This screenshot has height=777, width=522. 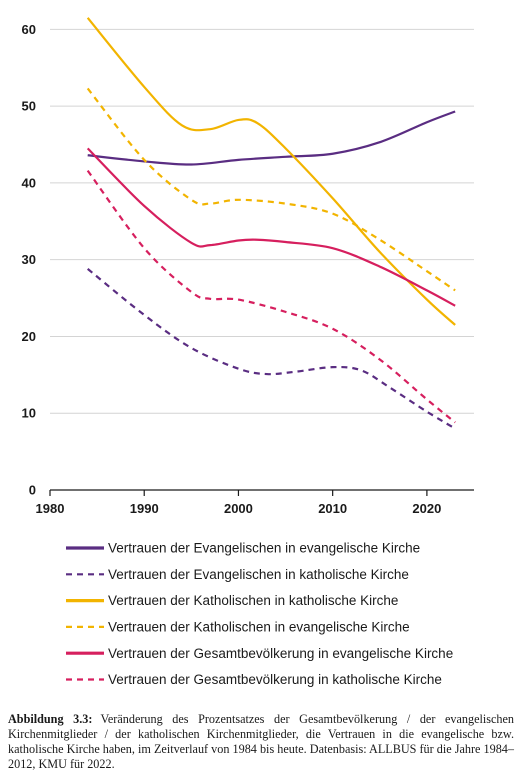 I want to click on x-tick-label: 2000, so click(x=238, y=508).